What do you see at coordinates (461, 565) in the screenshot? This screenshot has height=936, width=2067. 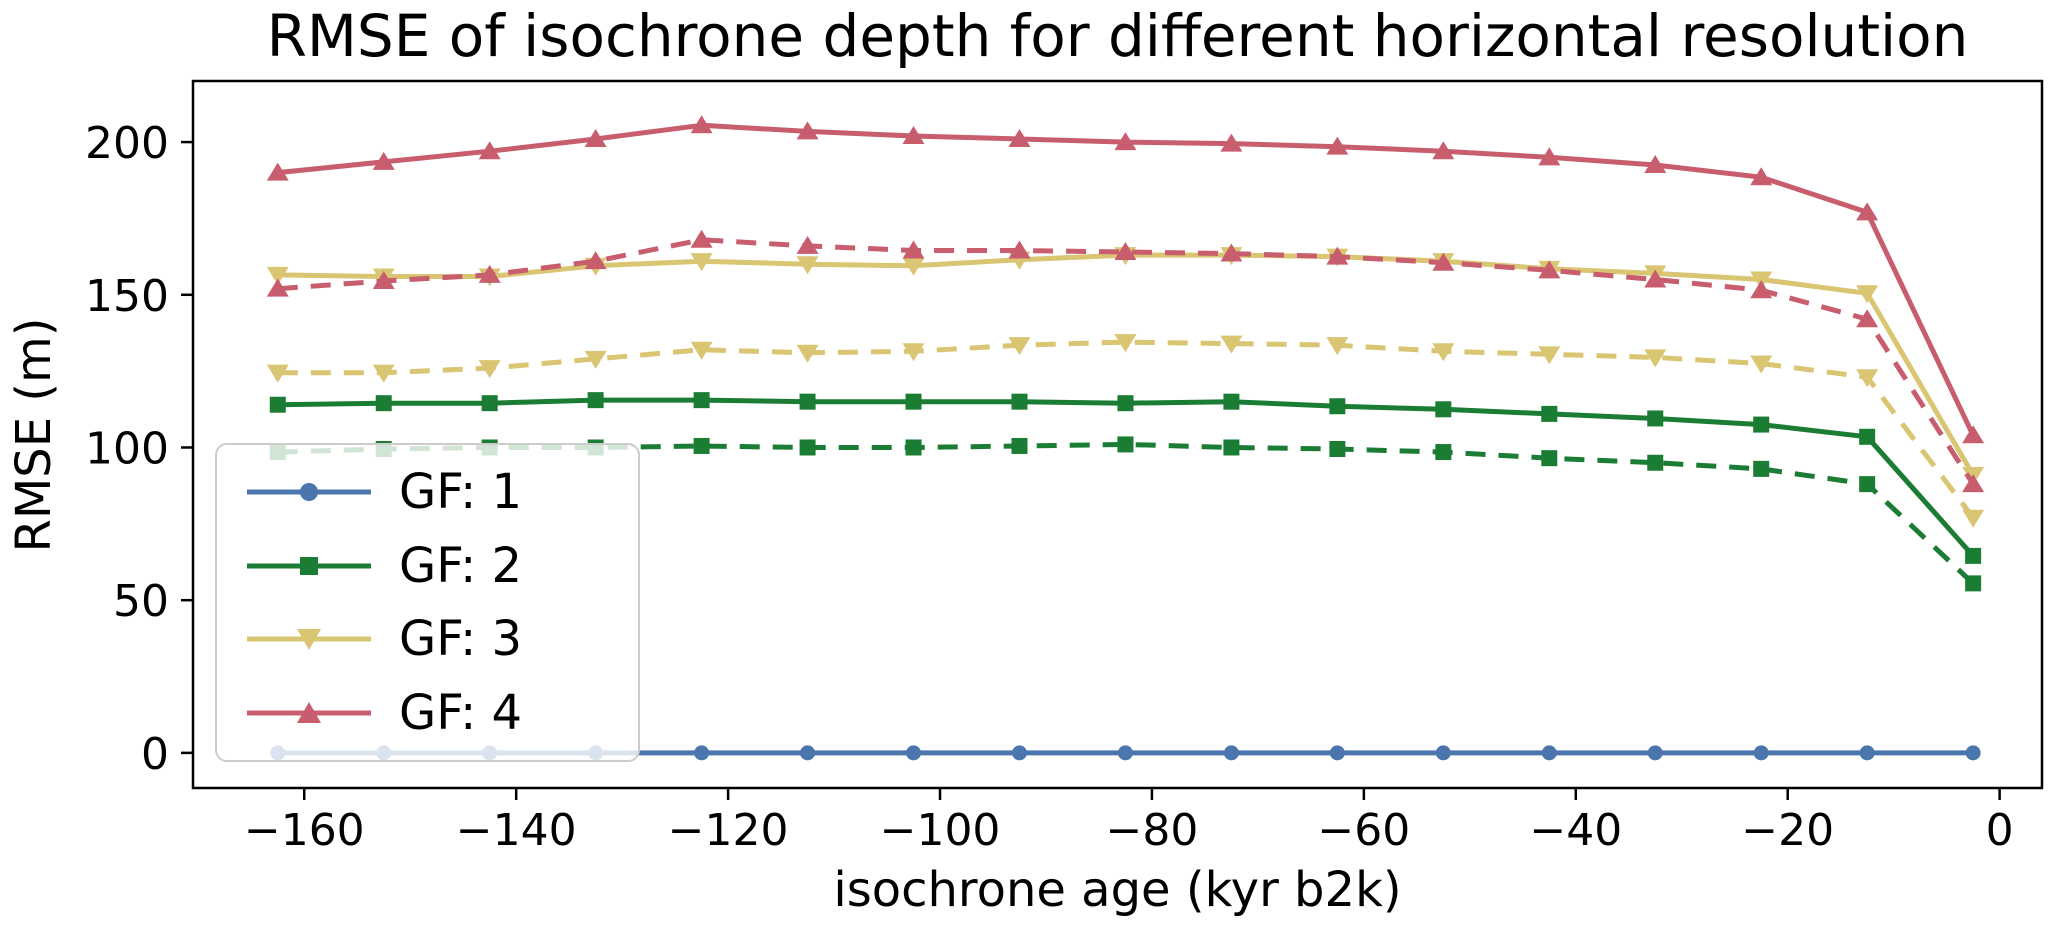 I see `legend-item-label: GF: 2` at bounding box center [461, 565].